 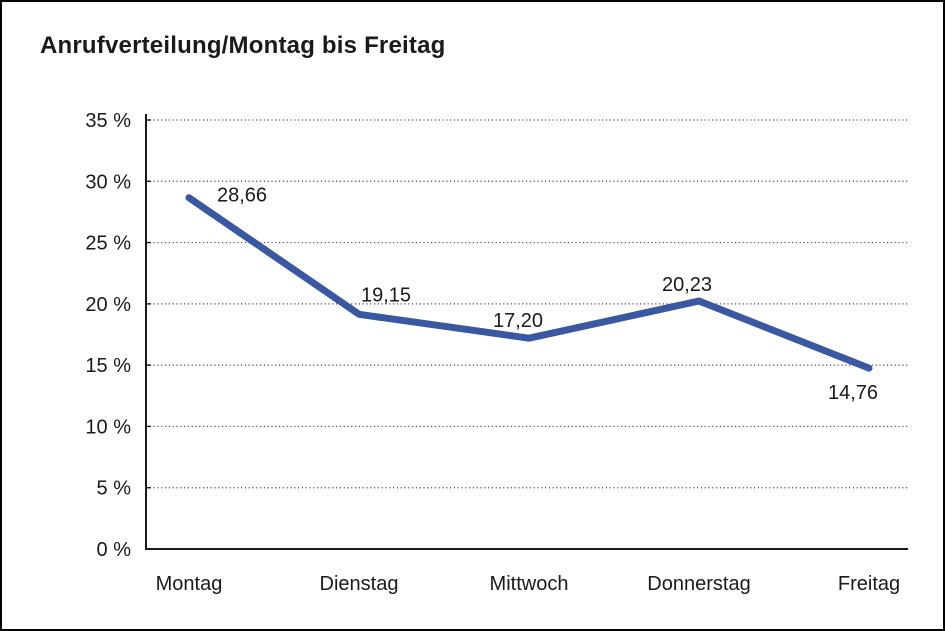 I want to click on y-axis-tick-label: 15 %, so click(x=108, y=366).